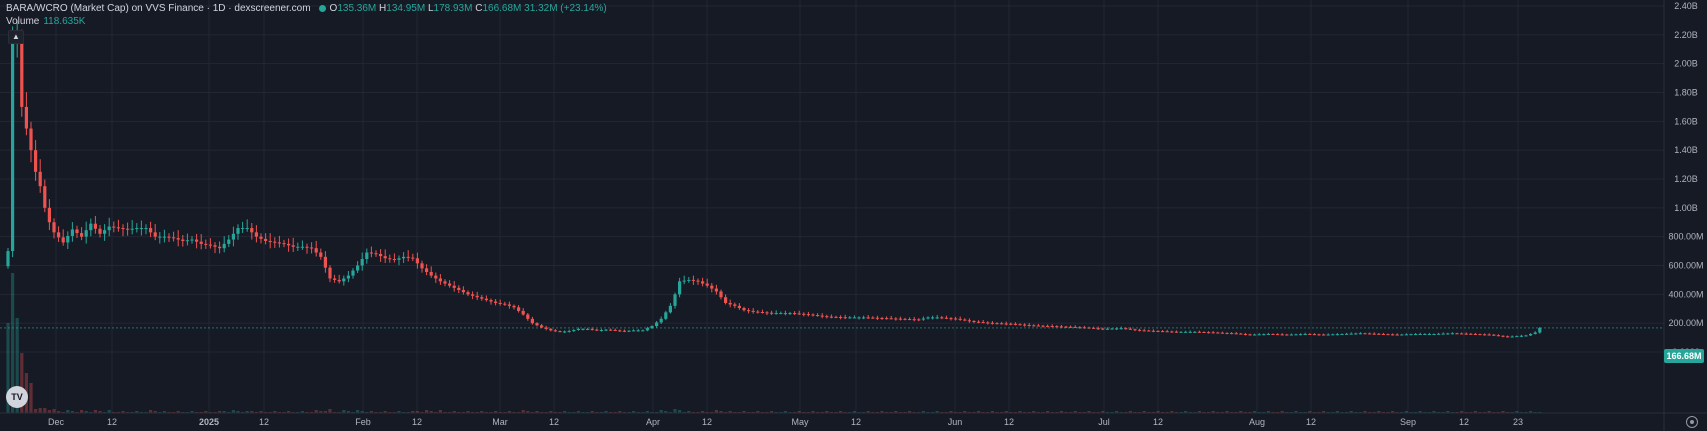 This screenshot has height=431, width=1707. What do you see at coordinates (16, 37) in the screenshot?
I see `chevron-up-icon: ▲` at bounding box center [16, 37].